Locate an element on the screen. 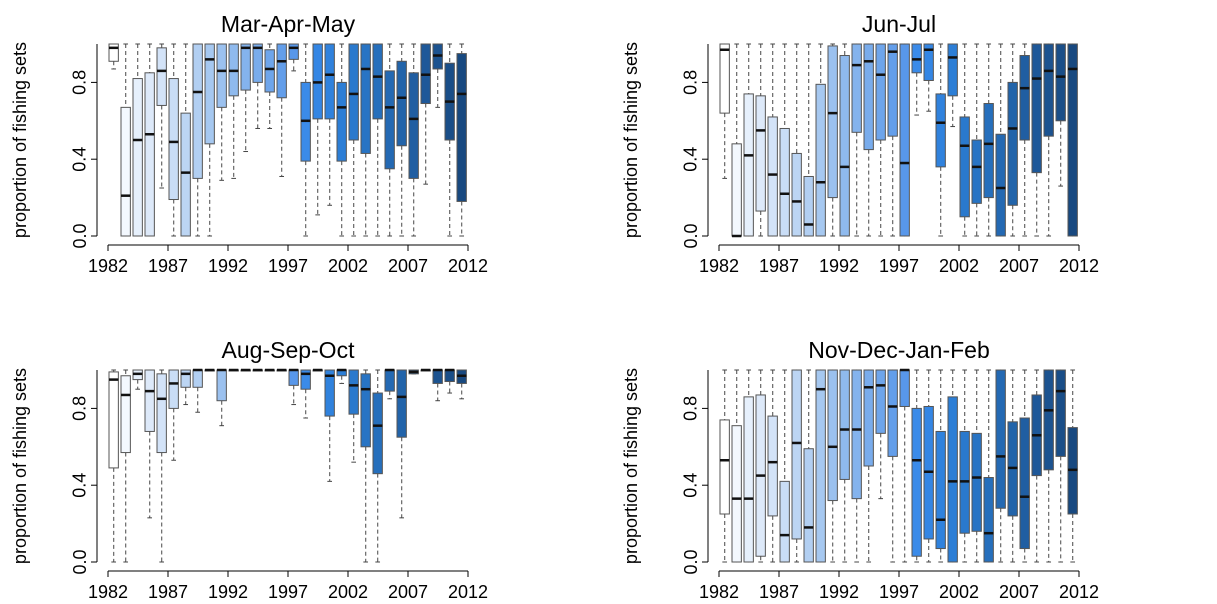 The width and height of the screenshot is (1217, 604). x-tick-label: 2007 is located at coordinates (1019, 592).